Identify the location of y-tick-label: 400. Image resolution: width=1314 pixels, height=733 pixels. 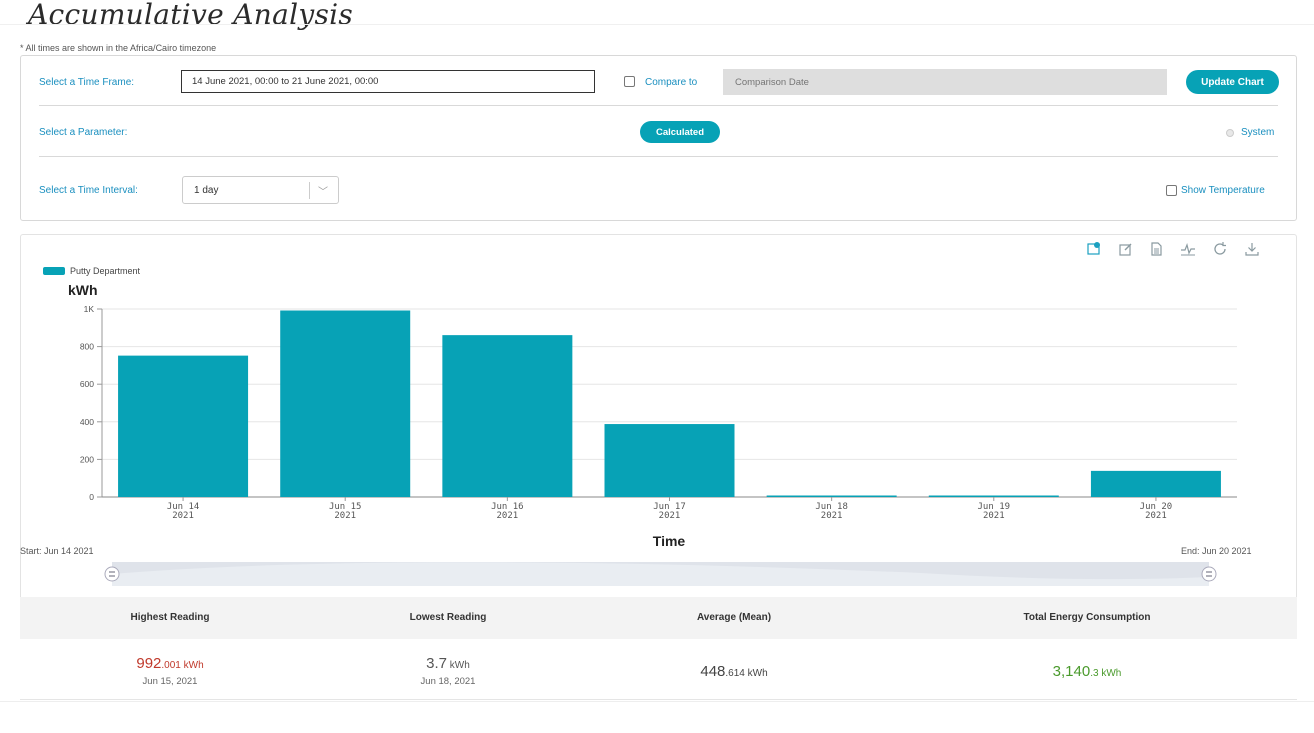
(87, 422).